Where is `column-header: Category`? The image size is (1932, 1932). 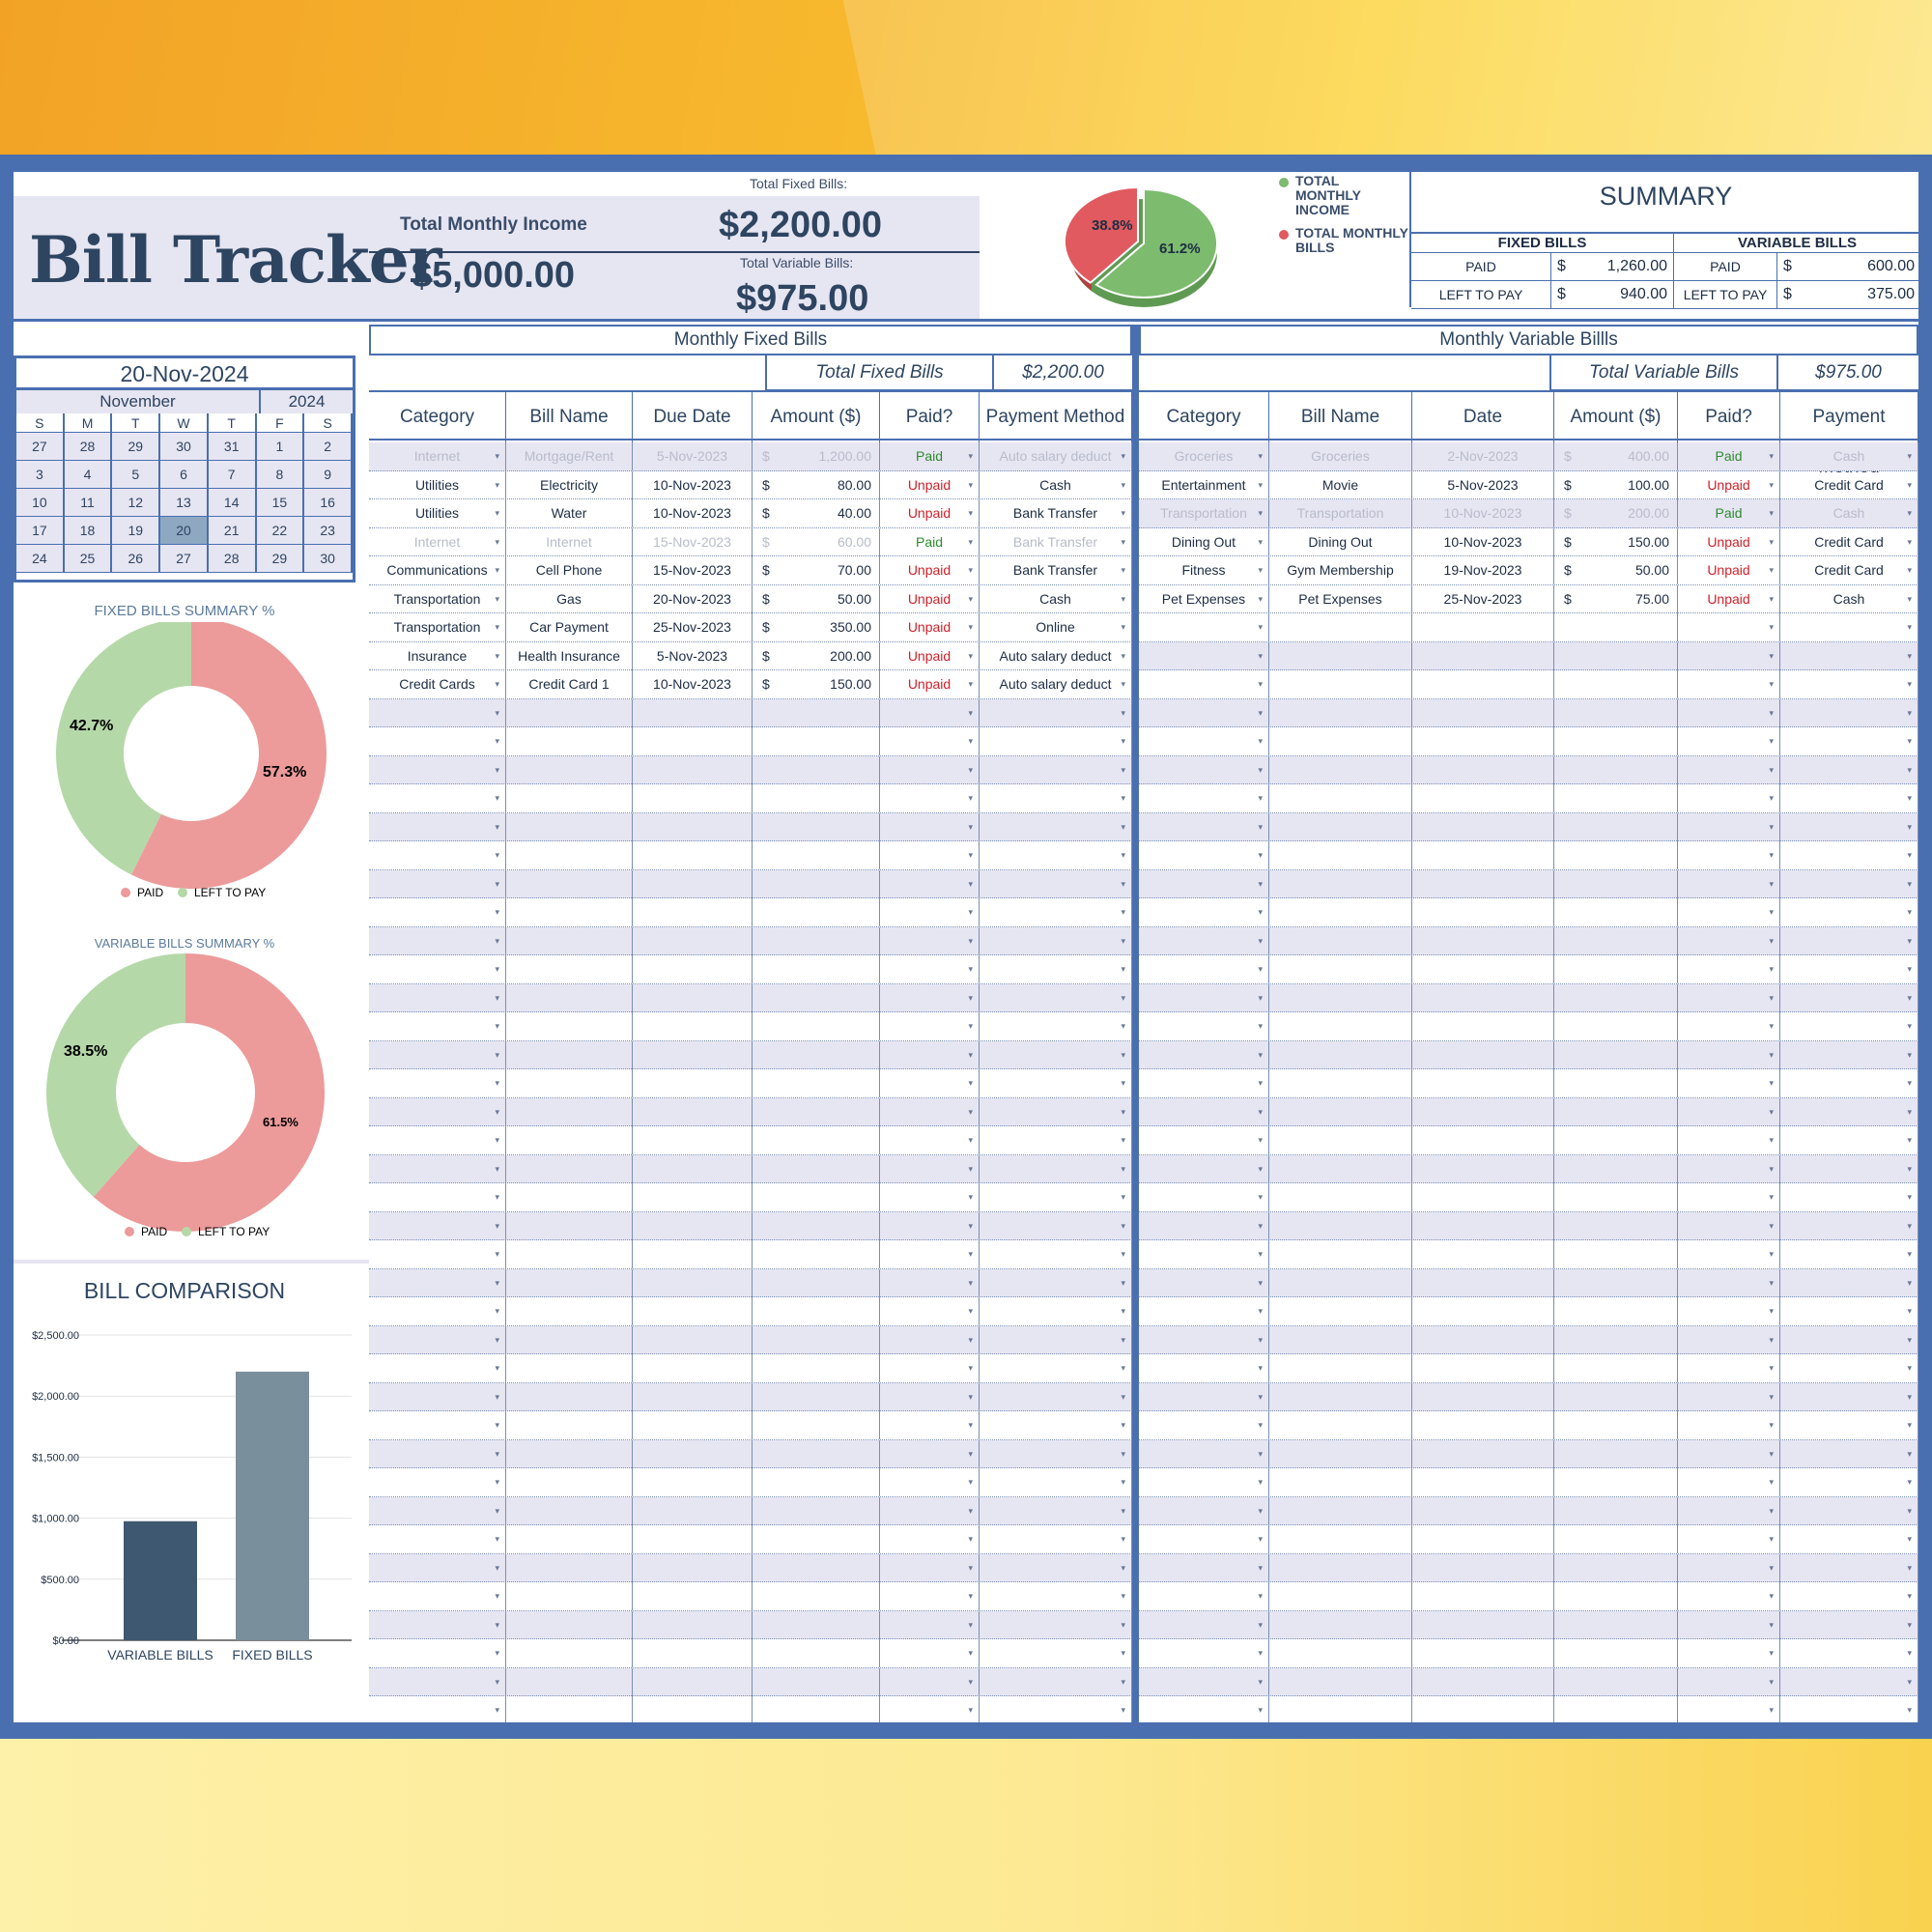
column-header: Category is located at coordinates (437, 417).